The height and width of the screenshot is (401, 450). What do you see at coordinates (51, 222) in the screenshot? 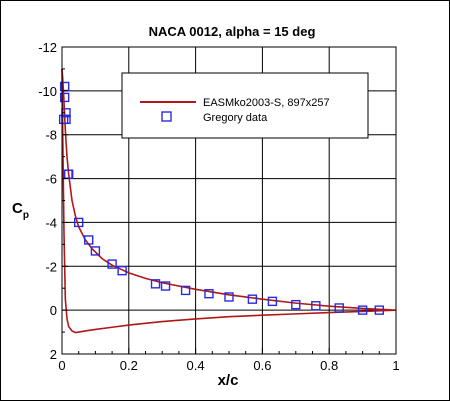
I see `y-tick-label: -4` at bounding box center [51, 222].